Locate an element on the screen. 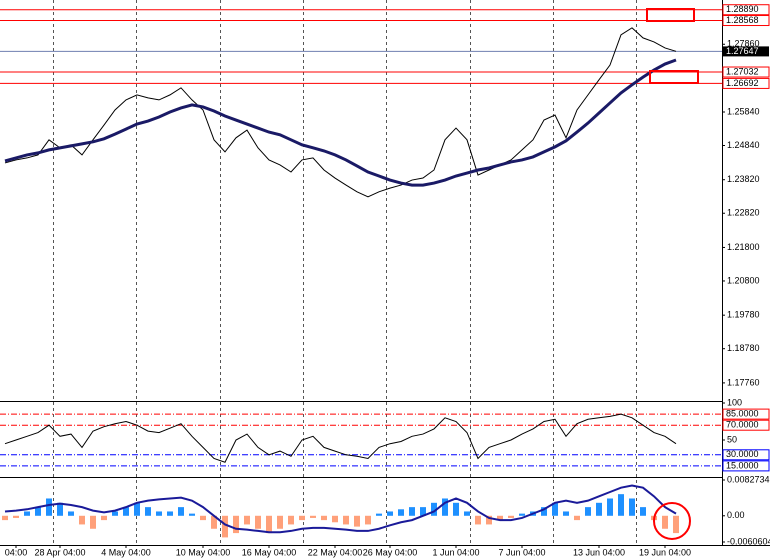 The width and height of the screenshot is (770, 560). y-tick-label: 1.22820 is located at coordinates (743, 213).